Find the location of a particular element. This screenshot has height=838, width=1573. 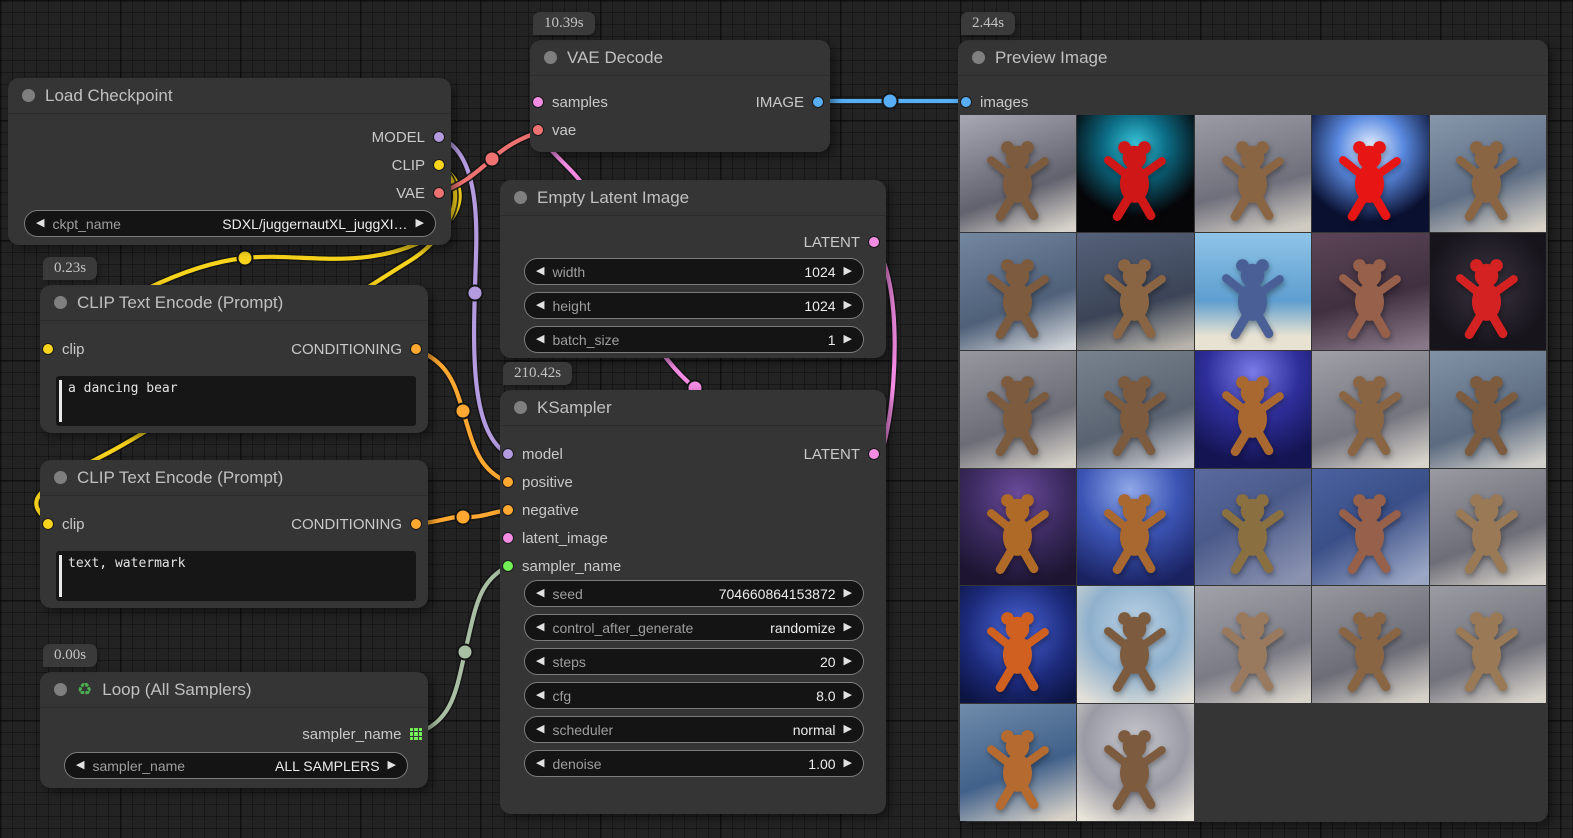

widget-value: ALL SAMPLERS is located at coordinates (327, 765).